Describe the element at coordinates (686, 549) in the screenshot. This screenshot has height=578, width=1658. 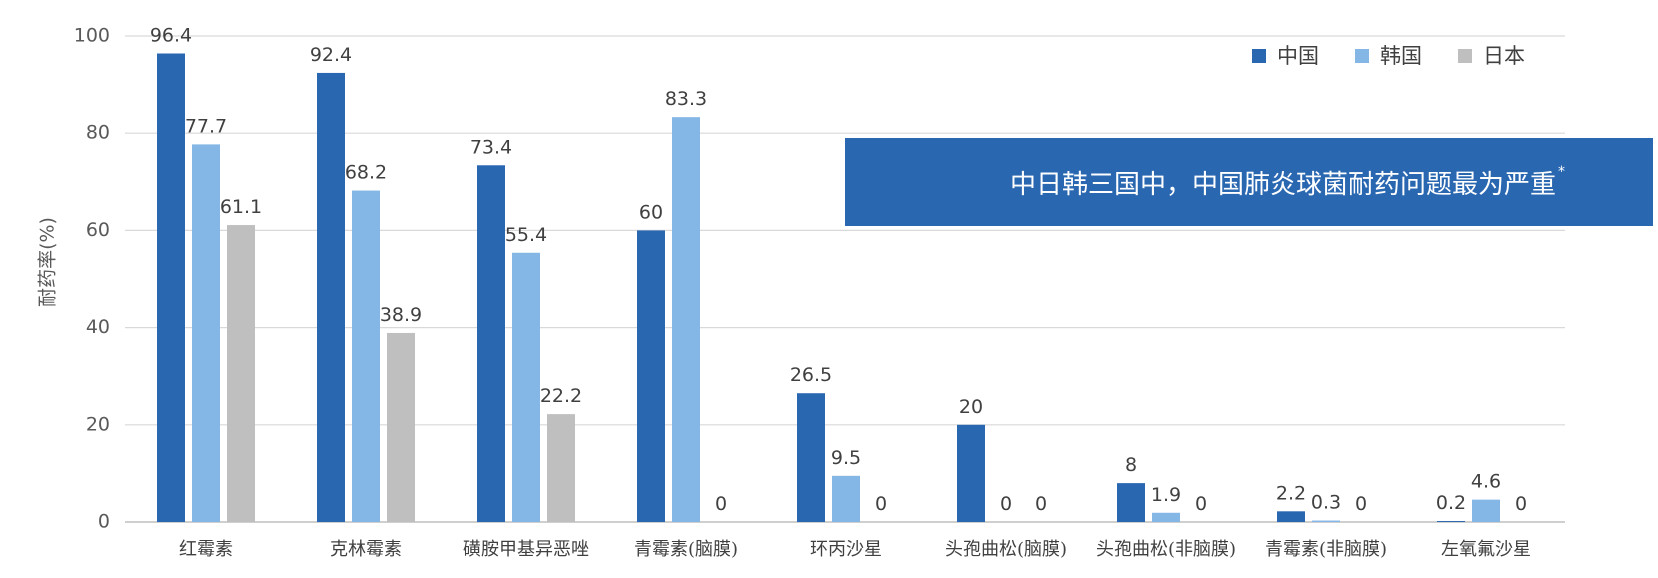
I see `category-label: 青霉素(脑膜)` at that location.